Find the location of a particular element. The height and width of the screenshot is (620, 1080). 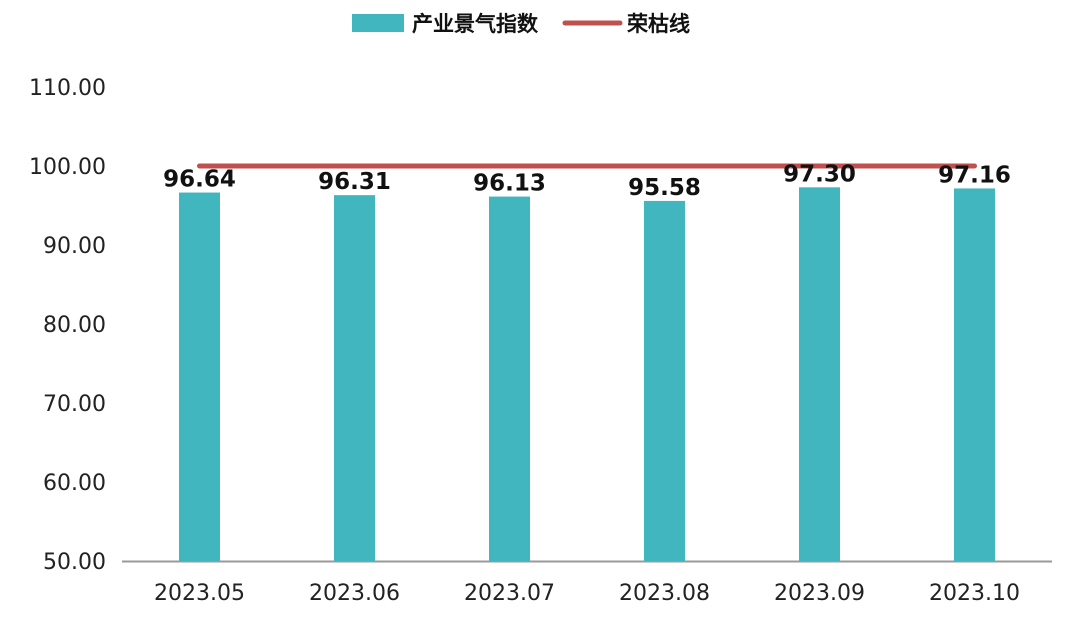

y-tick-label: 60.00 is located at coordinates (74, 483).